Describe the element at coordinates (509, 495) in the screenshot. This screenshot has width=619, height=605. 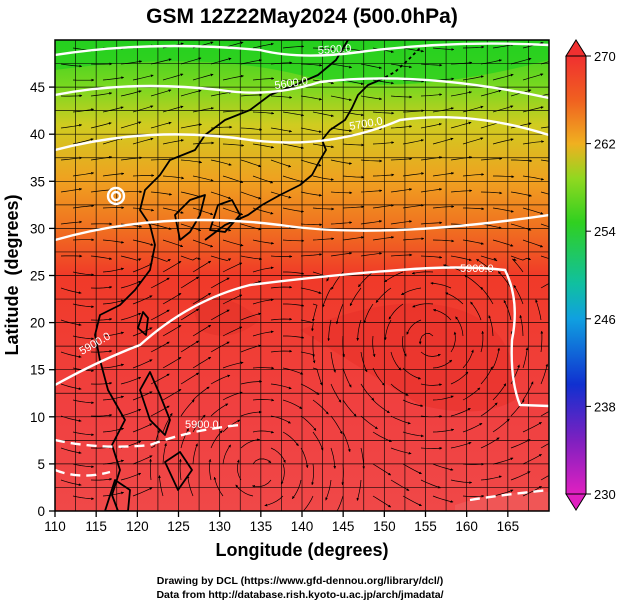
I see `contour-5900-southeast` at that location.